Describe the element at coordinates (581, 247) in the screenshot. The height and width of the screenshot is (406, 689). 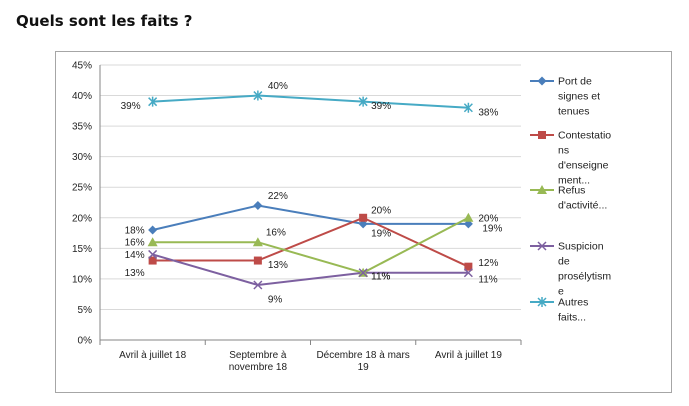
I see `legend-label: Suspicion` at that location.